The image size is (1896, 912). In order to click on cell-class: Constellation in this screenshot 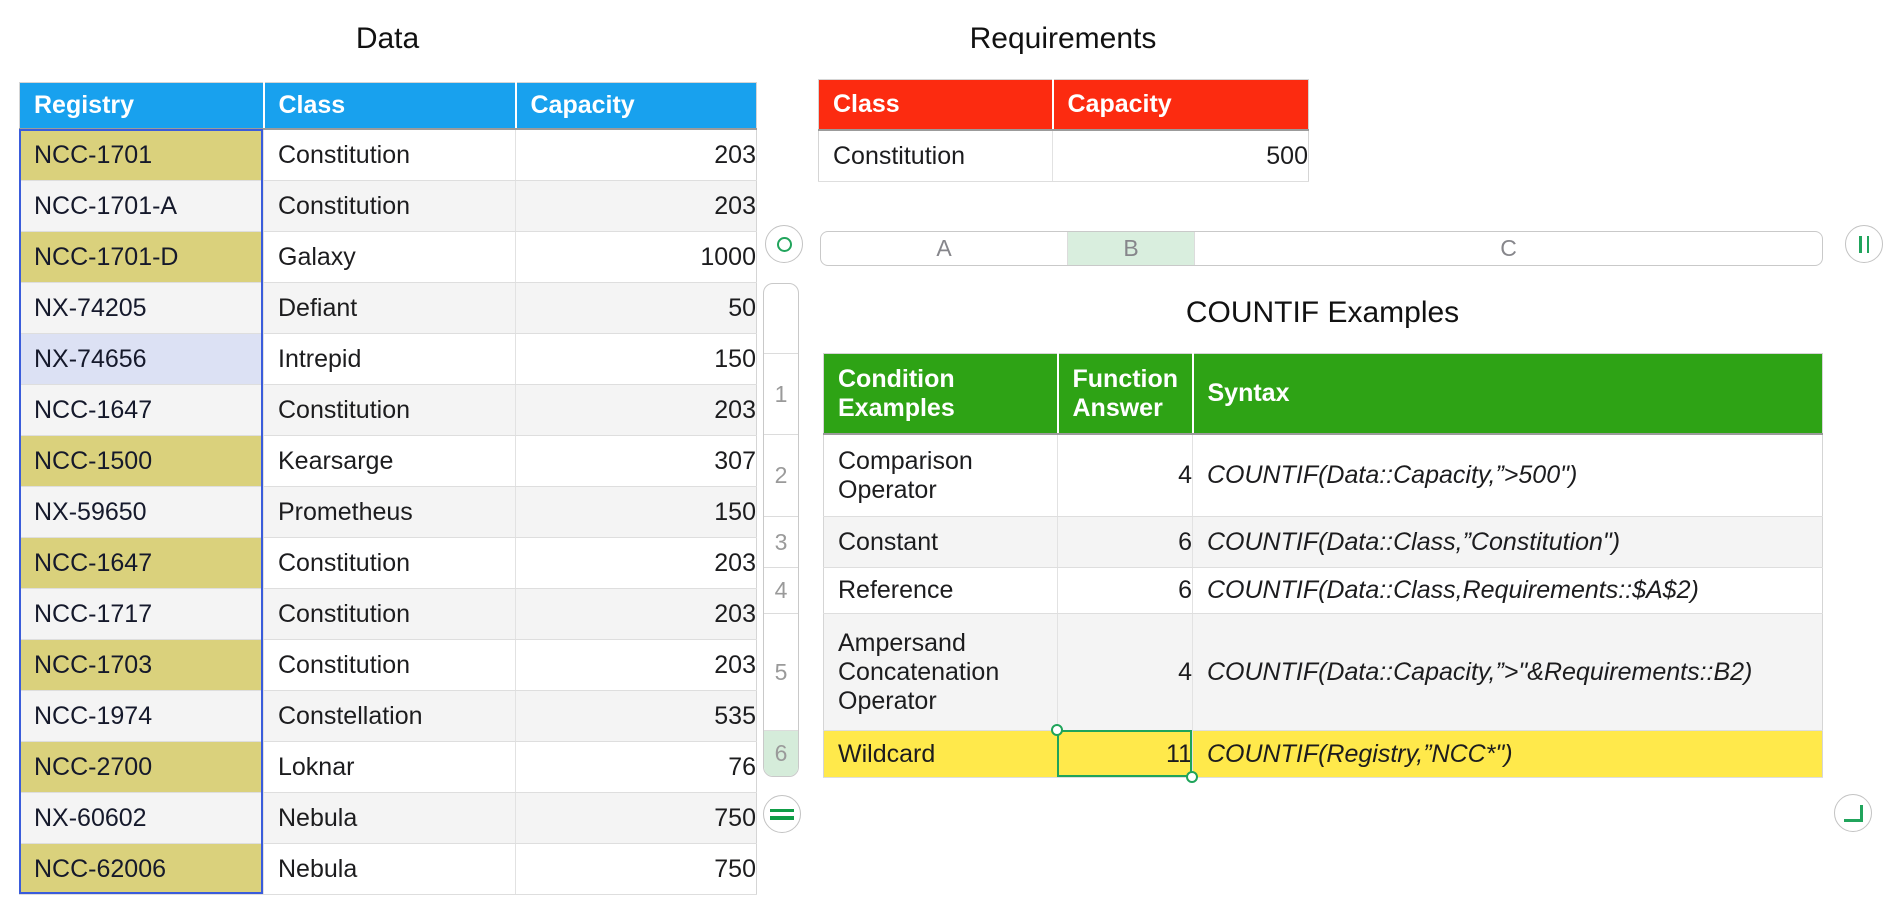, I will do `click(389, 716)`.